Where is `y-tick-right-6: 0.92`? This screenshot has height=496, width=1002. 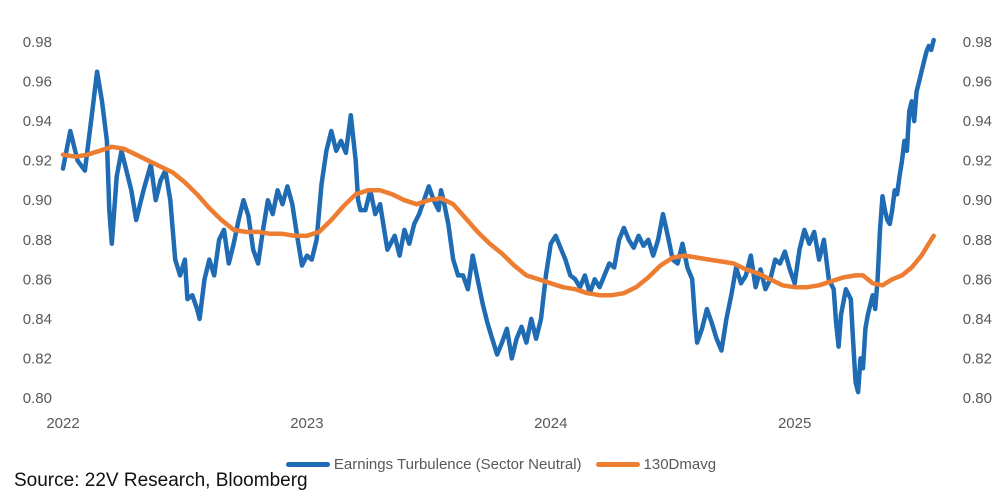
y-tick-right-6: 0.92 is located at coordinates (977, 161).